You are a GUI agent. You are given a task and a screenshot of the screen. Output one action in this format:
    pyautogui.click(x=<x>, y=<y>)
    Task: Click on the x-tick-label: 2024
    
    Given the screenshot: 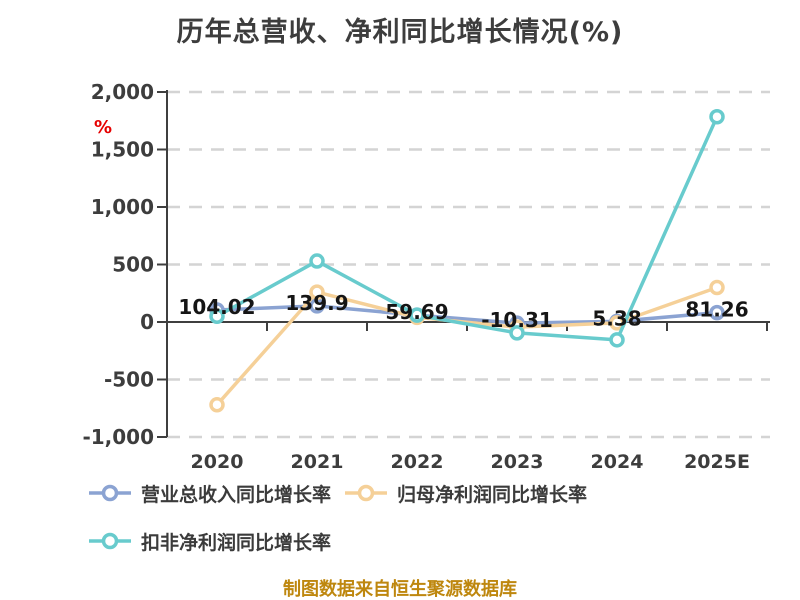 What is the action you would take?
    pyautogui.click(x=617, y=462)
    